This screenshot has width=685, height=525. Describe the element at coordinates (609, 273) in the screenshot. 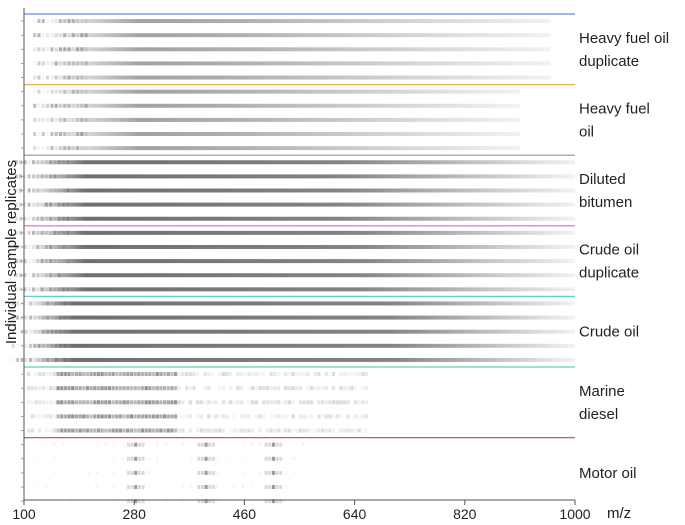

I see `group-label-3-line-1: duplicate` at that location.